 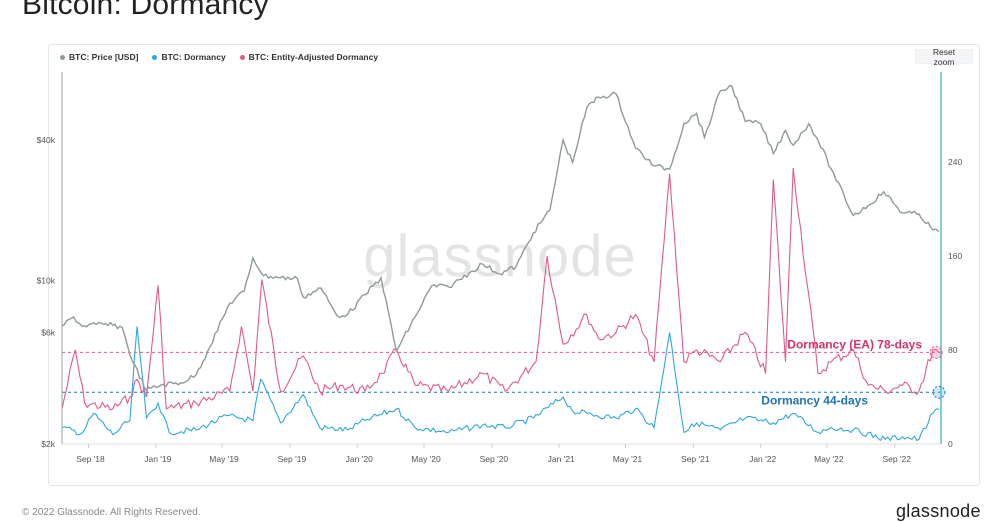 I want to click on y-right-tick-label: 240, so click(x=955, y=162).